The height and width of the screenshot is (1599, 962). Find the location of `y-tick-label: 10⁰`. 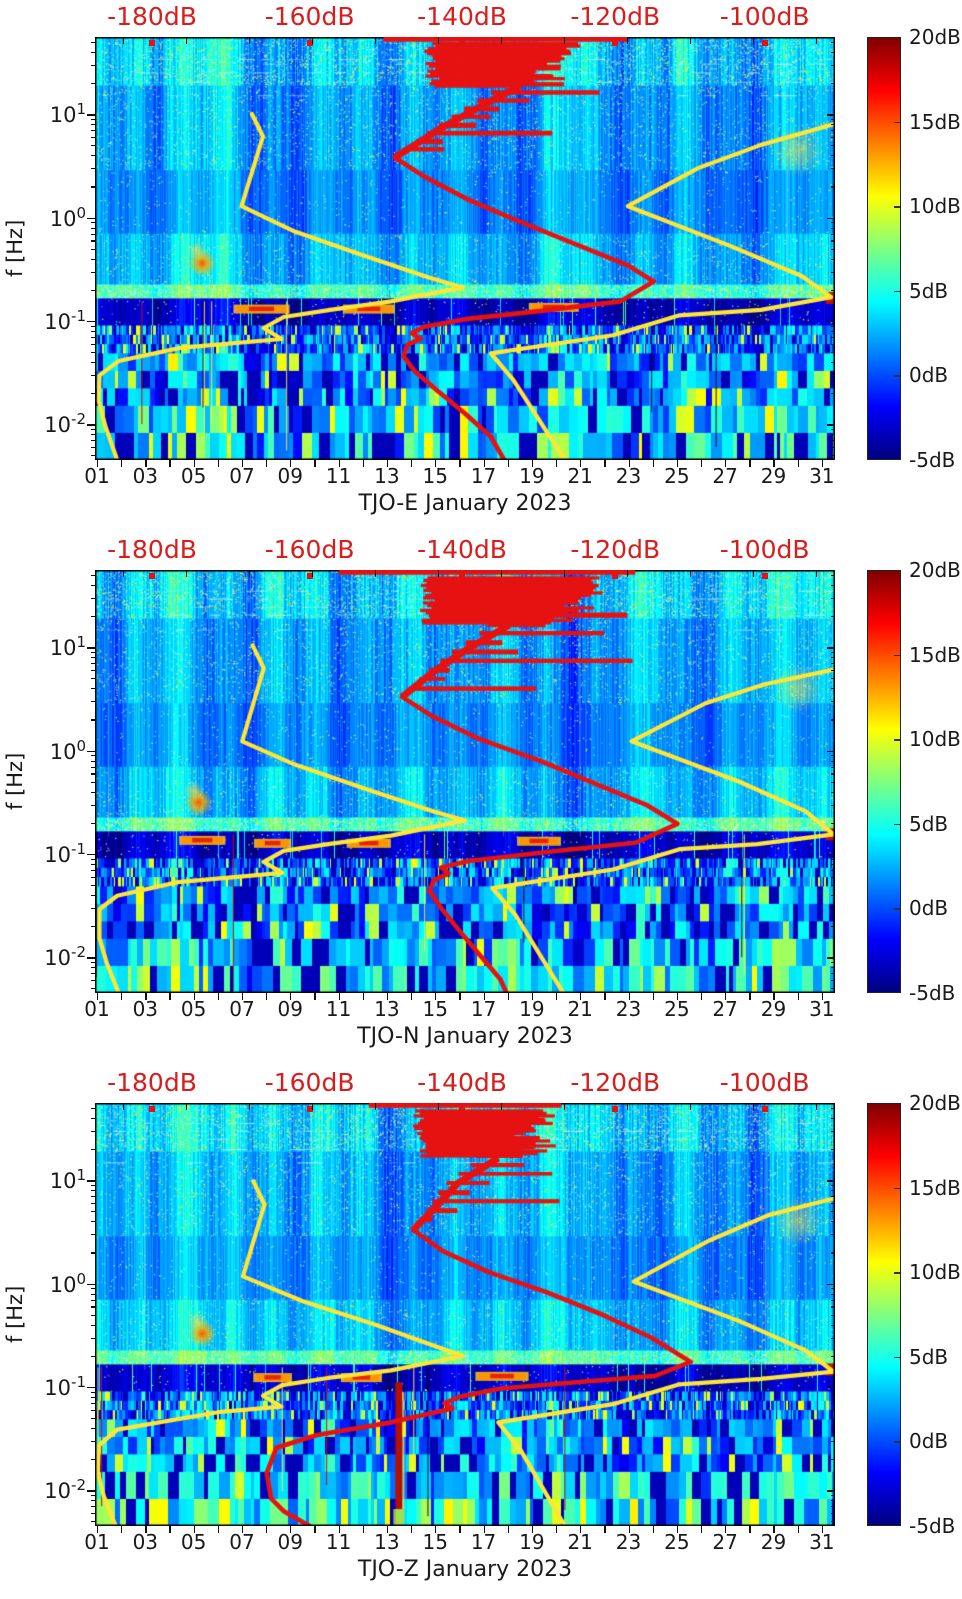

y-tick-label: 10⁰ is located at coordinates (67, 750).